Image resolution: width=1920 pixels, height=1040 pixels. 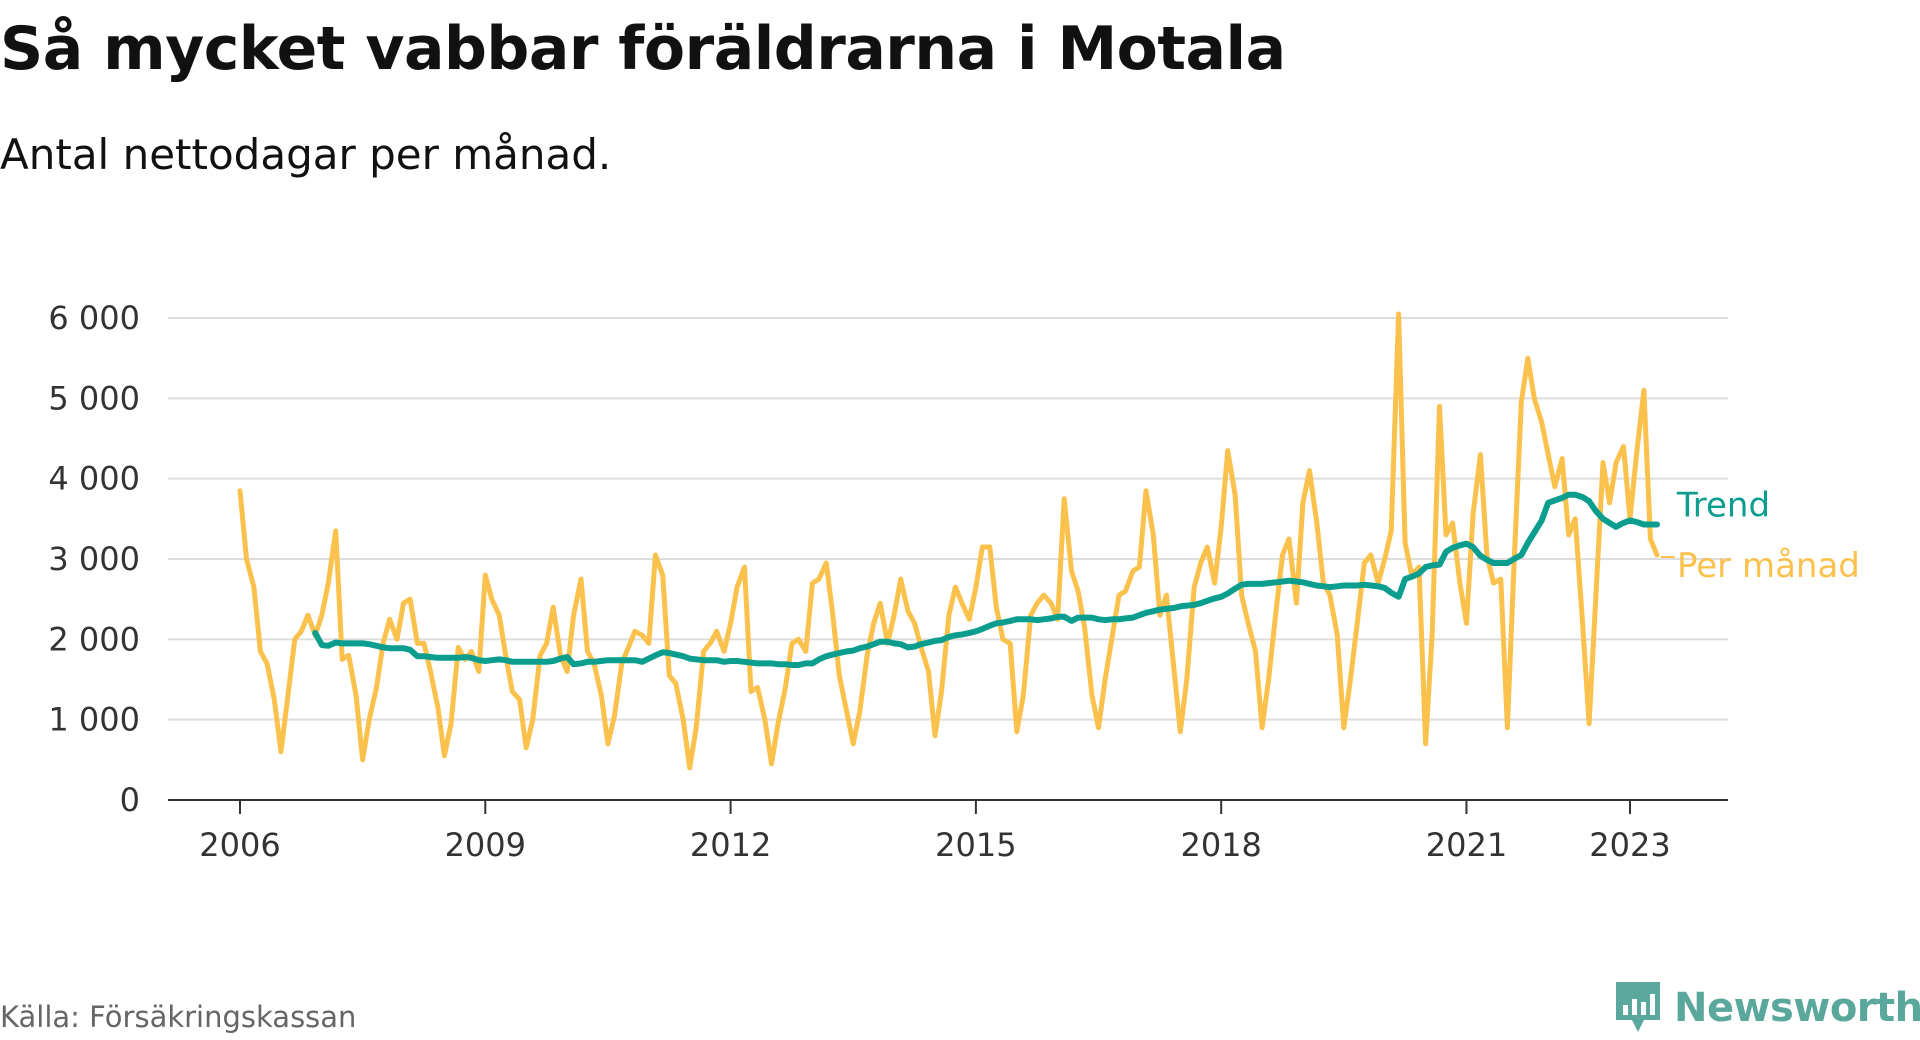 I want to click on brand-name: Newsworthy, so click(x=1797, y=1008).